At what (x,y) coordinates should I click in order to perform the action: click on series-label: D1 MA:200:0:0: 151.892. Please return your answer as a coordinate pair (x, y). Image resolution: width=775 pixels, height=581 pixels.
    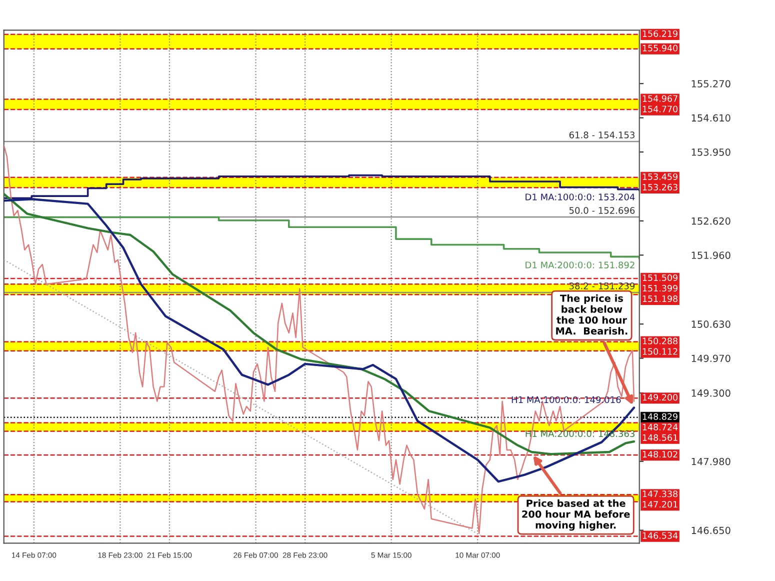
    Looking at the image, I should click on (580, 265).